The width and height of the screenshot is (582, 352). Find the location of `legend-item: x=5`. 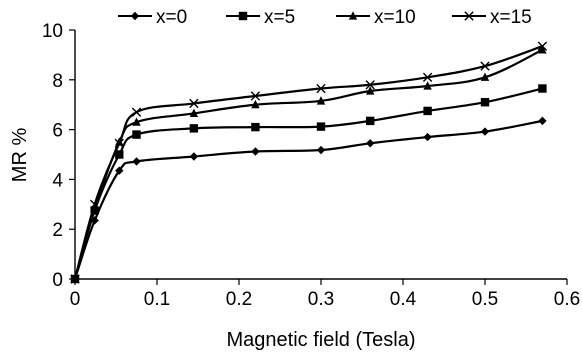

legend-item: x=5 is located at coordinates (260, 17).